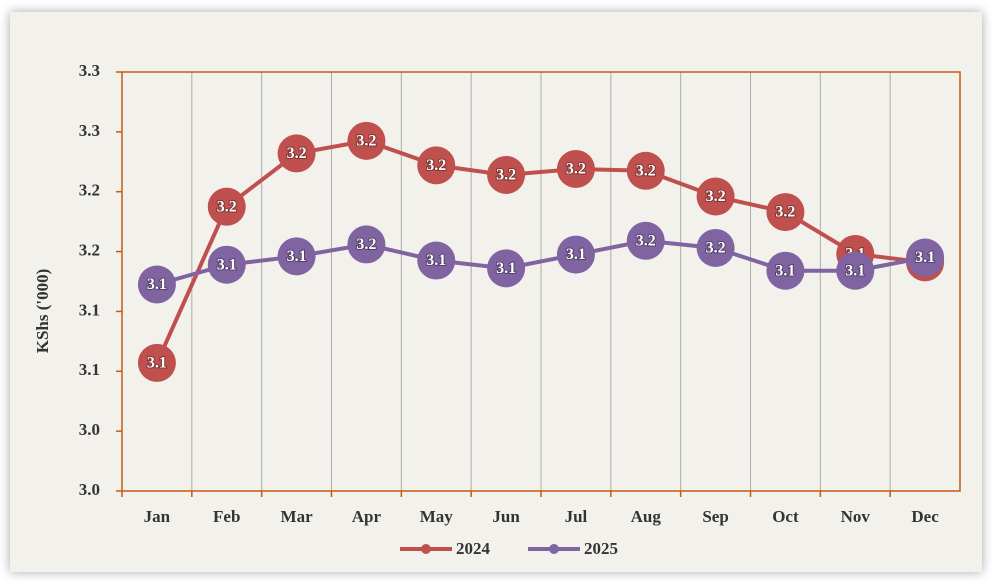 This screenshot has width=992, height=581. I want to click on x-tick-label: Jul, so click(576, 516).